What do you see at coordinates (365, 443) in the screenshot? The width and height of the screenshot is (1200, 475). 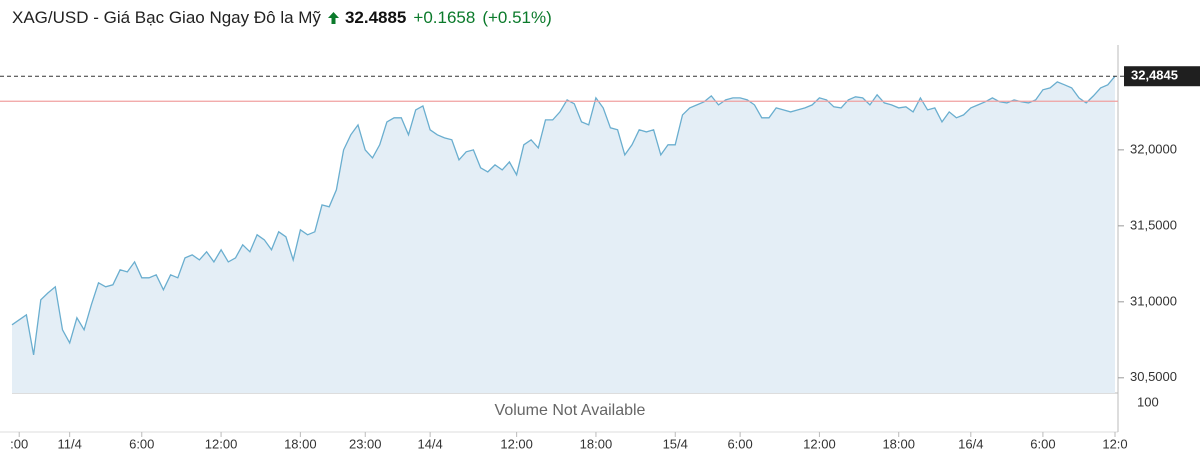 I see `x-tick-label: 23:00` at bounding box center [365, 443].